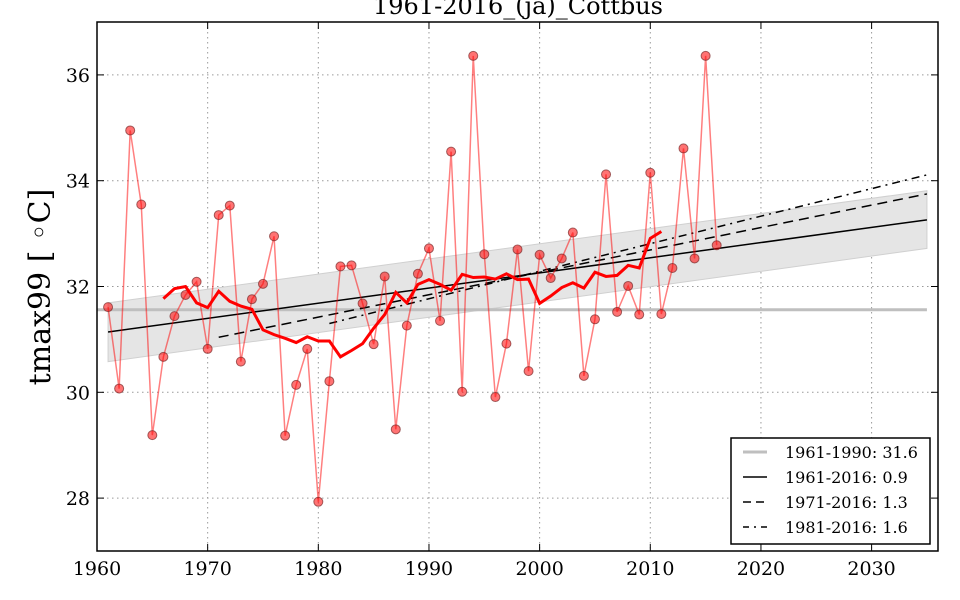 This screenshot has width=960, height=600. Describe the element at coordinates (78, 499) in the screenshot. I see `y-tick-label: 28` at that location.